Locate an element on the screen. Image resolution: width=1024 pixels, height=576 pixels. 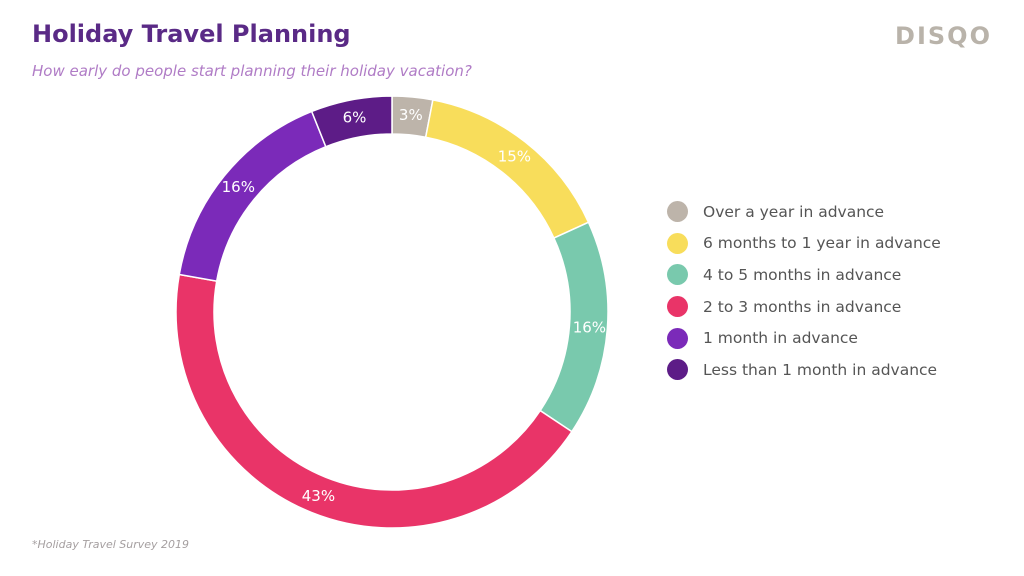
legend-label: 2 to 3 months in advance is located at coordinates (802, 306).